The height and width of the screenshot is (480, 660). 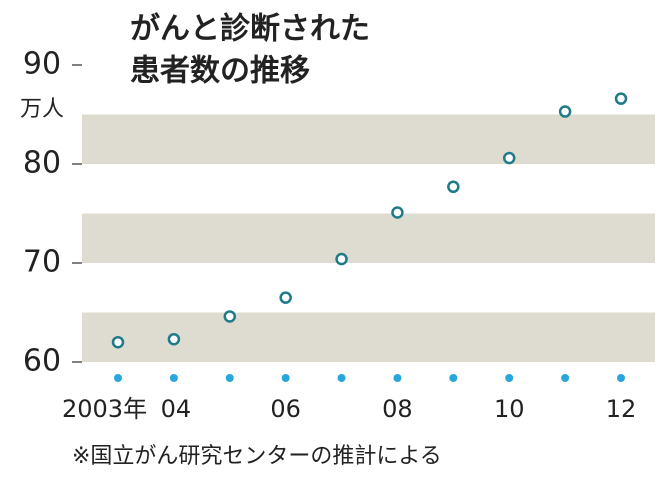 What do you see at coordinates (257, 456) in the screenshot?
I see `footnote: ※国立がん研究センターの推計による` at bounding box center [257, 456].